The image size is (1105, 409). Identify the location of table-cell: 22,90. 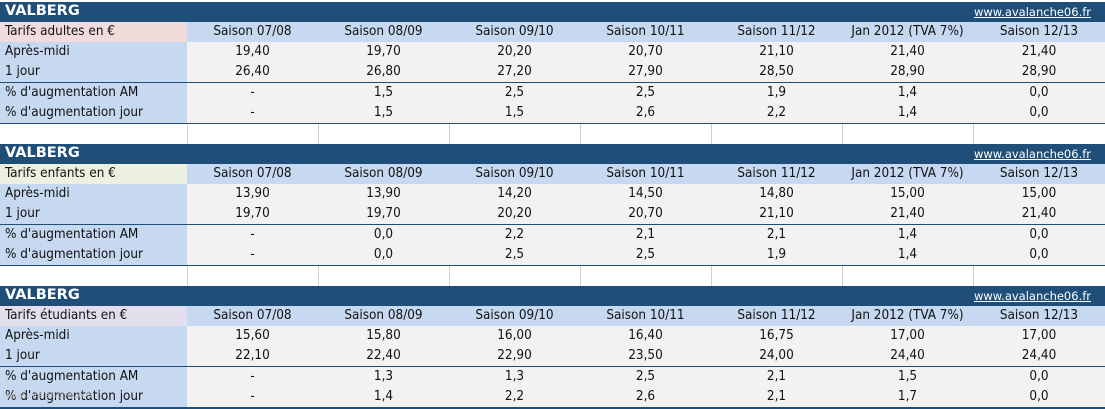
(514, 356).